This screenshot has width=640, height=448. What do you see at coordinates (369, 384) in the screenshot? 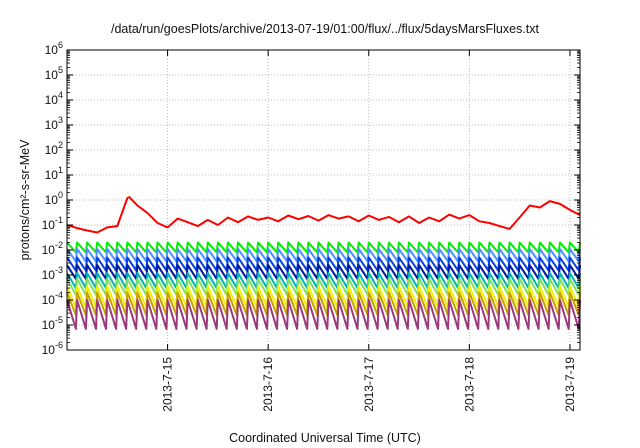
I see `x-tick-label: 2013-7-17` at bounding box center [369, 384].